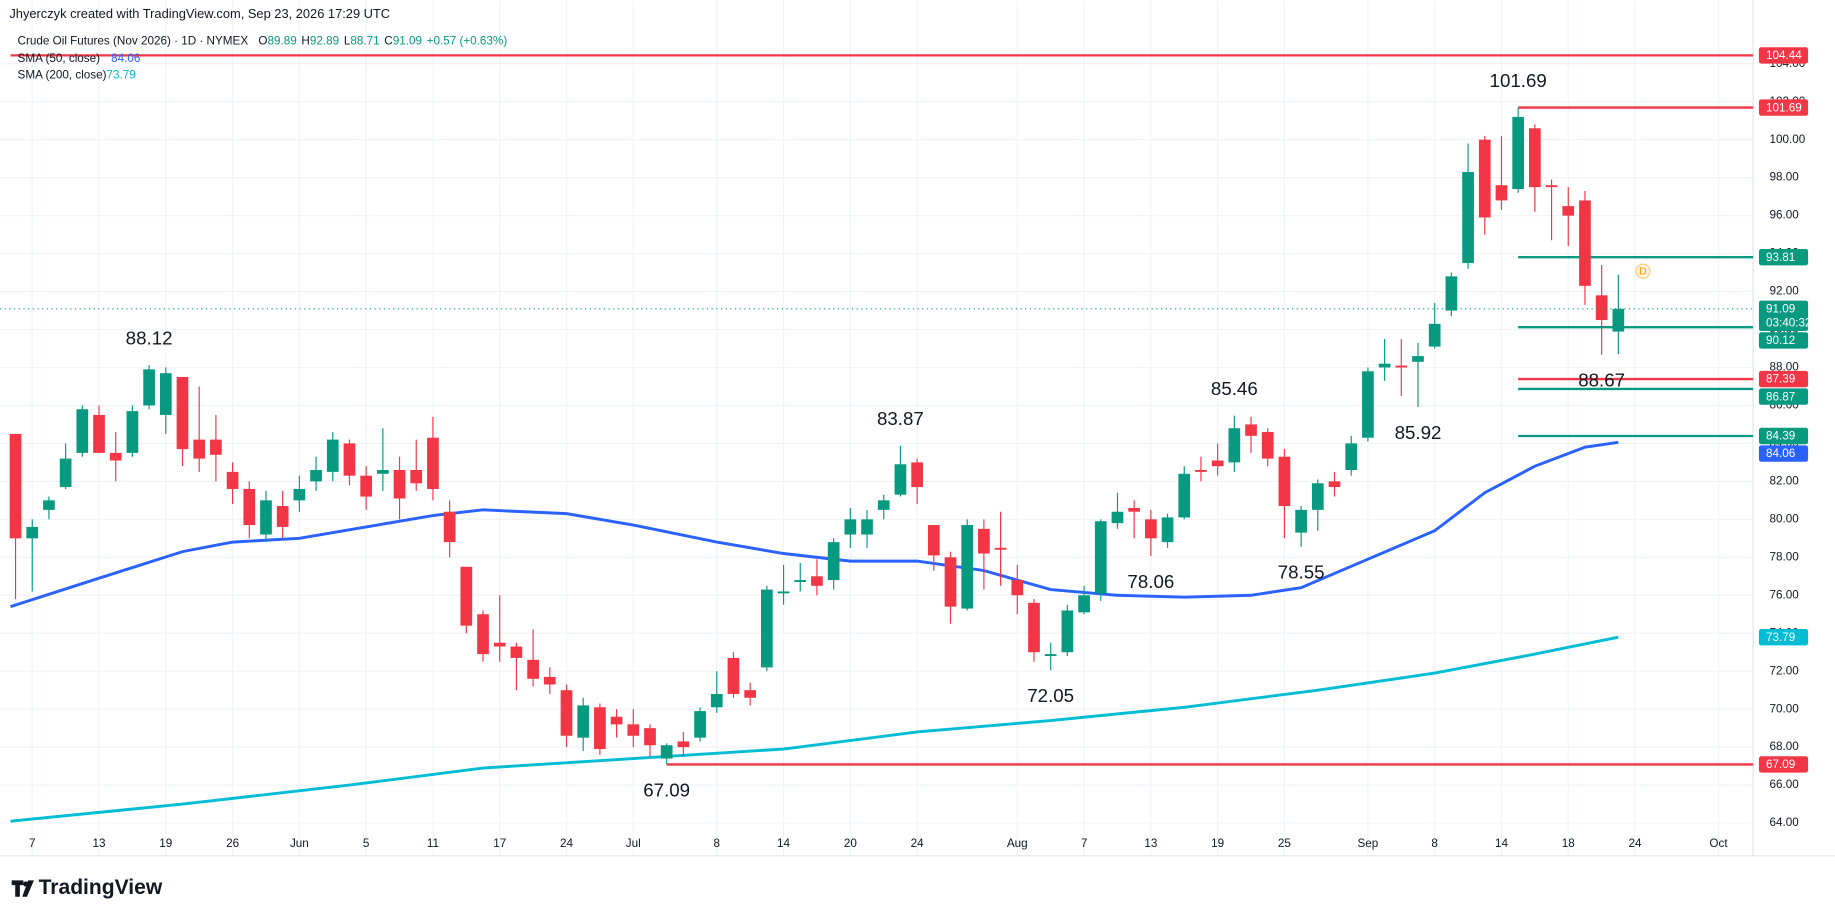 Image resolution: width=1835 pixels, height=917 pixels. What do you see at coordinates (851, 843) in the screenshot?
I see `x-tick-label: 20` at bounding box center [851, 843].